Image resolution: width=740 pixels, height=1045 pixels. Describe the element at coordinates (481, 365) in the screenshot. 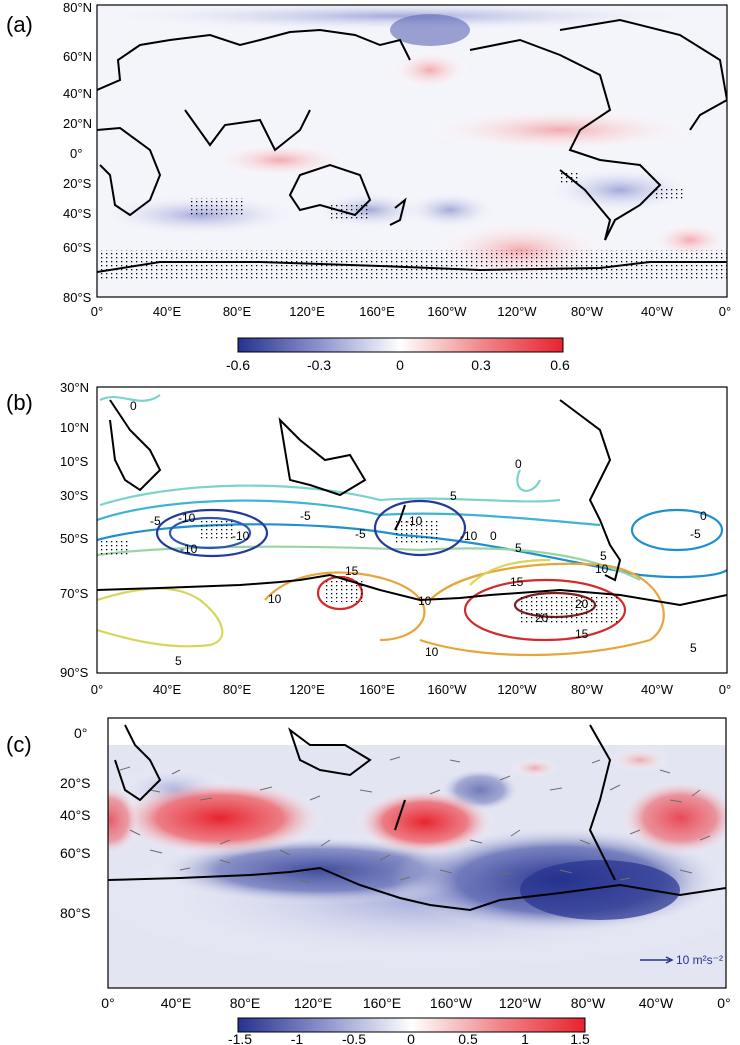

I see `colorbar-tick: 0.3` at that location.